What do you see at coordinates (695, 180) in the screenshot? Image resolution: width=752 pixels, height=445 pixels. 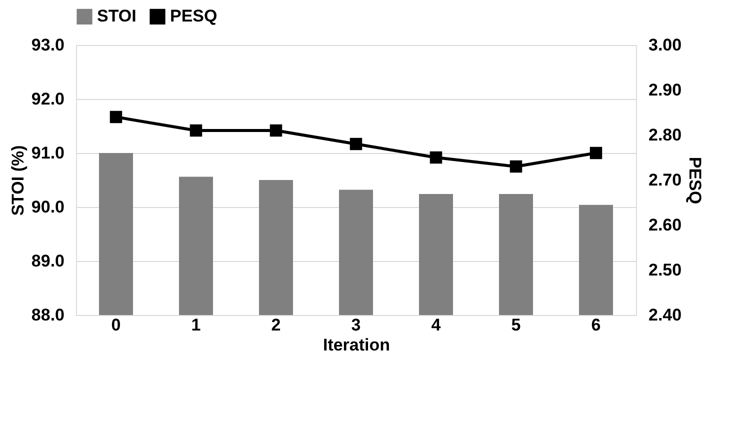 I see `y2-axis-title: PESQ` at bounding box center [695, 180].